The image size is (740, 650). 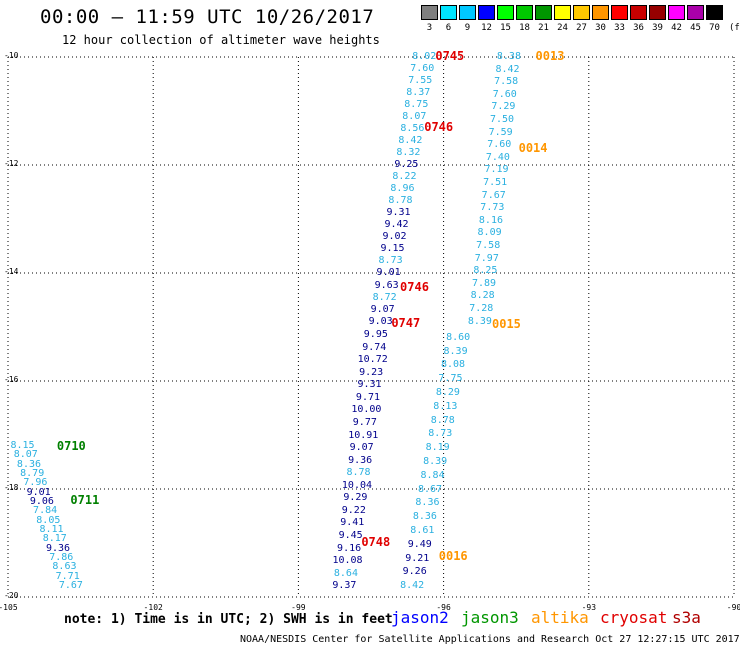 What do you see at coordinates (11, 379) in the screenshot?
I see `lat-tick-label: -16` at bounding box center [11, 379].